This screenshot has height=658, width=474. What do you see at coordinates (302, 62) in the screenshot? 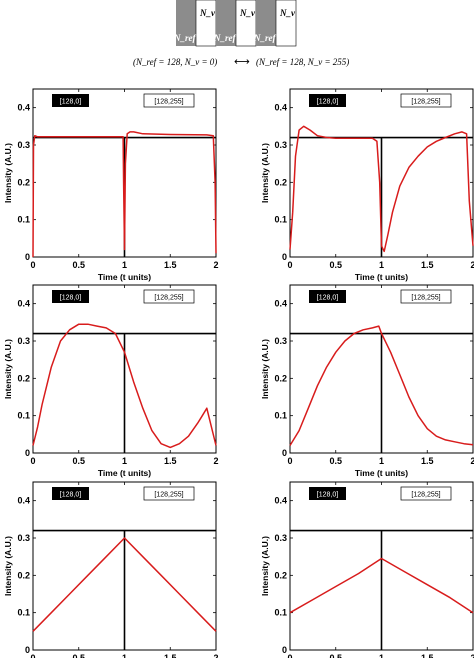
I see `state-b-text: (N_ref = 128, N_v = 255)` at bounding box center [302, 62].